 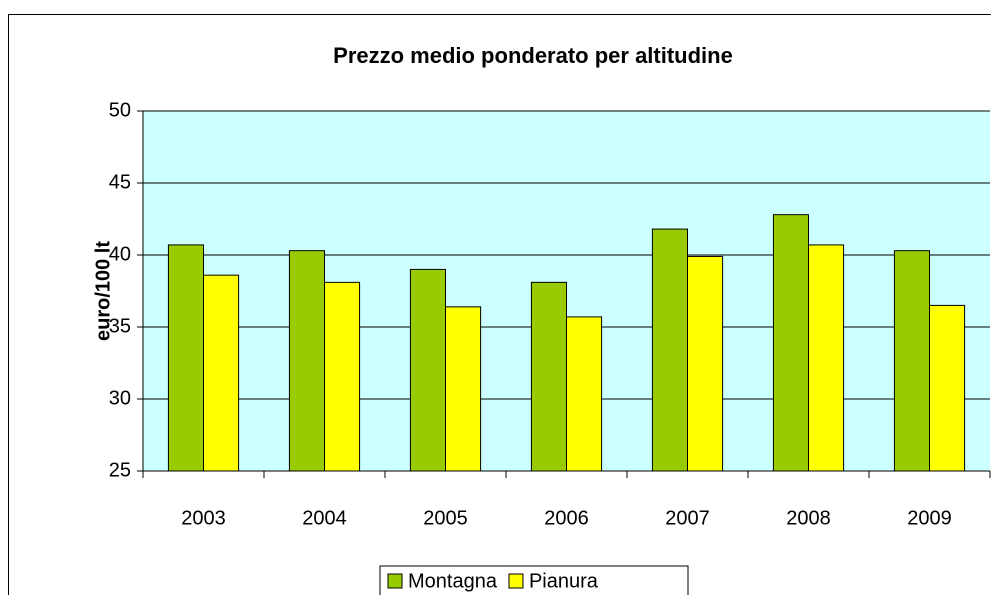 I want to click on y-tick-label: 40, so click(x=120, y=254).